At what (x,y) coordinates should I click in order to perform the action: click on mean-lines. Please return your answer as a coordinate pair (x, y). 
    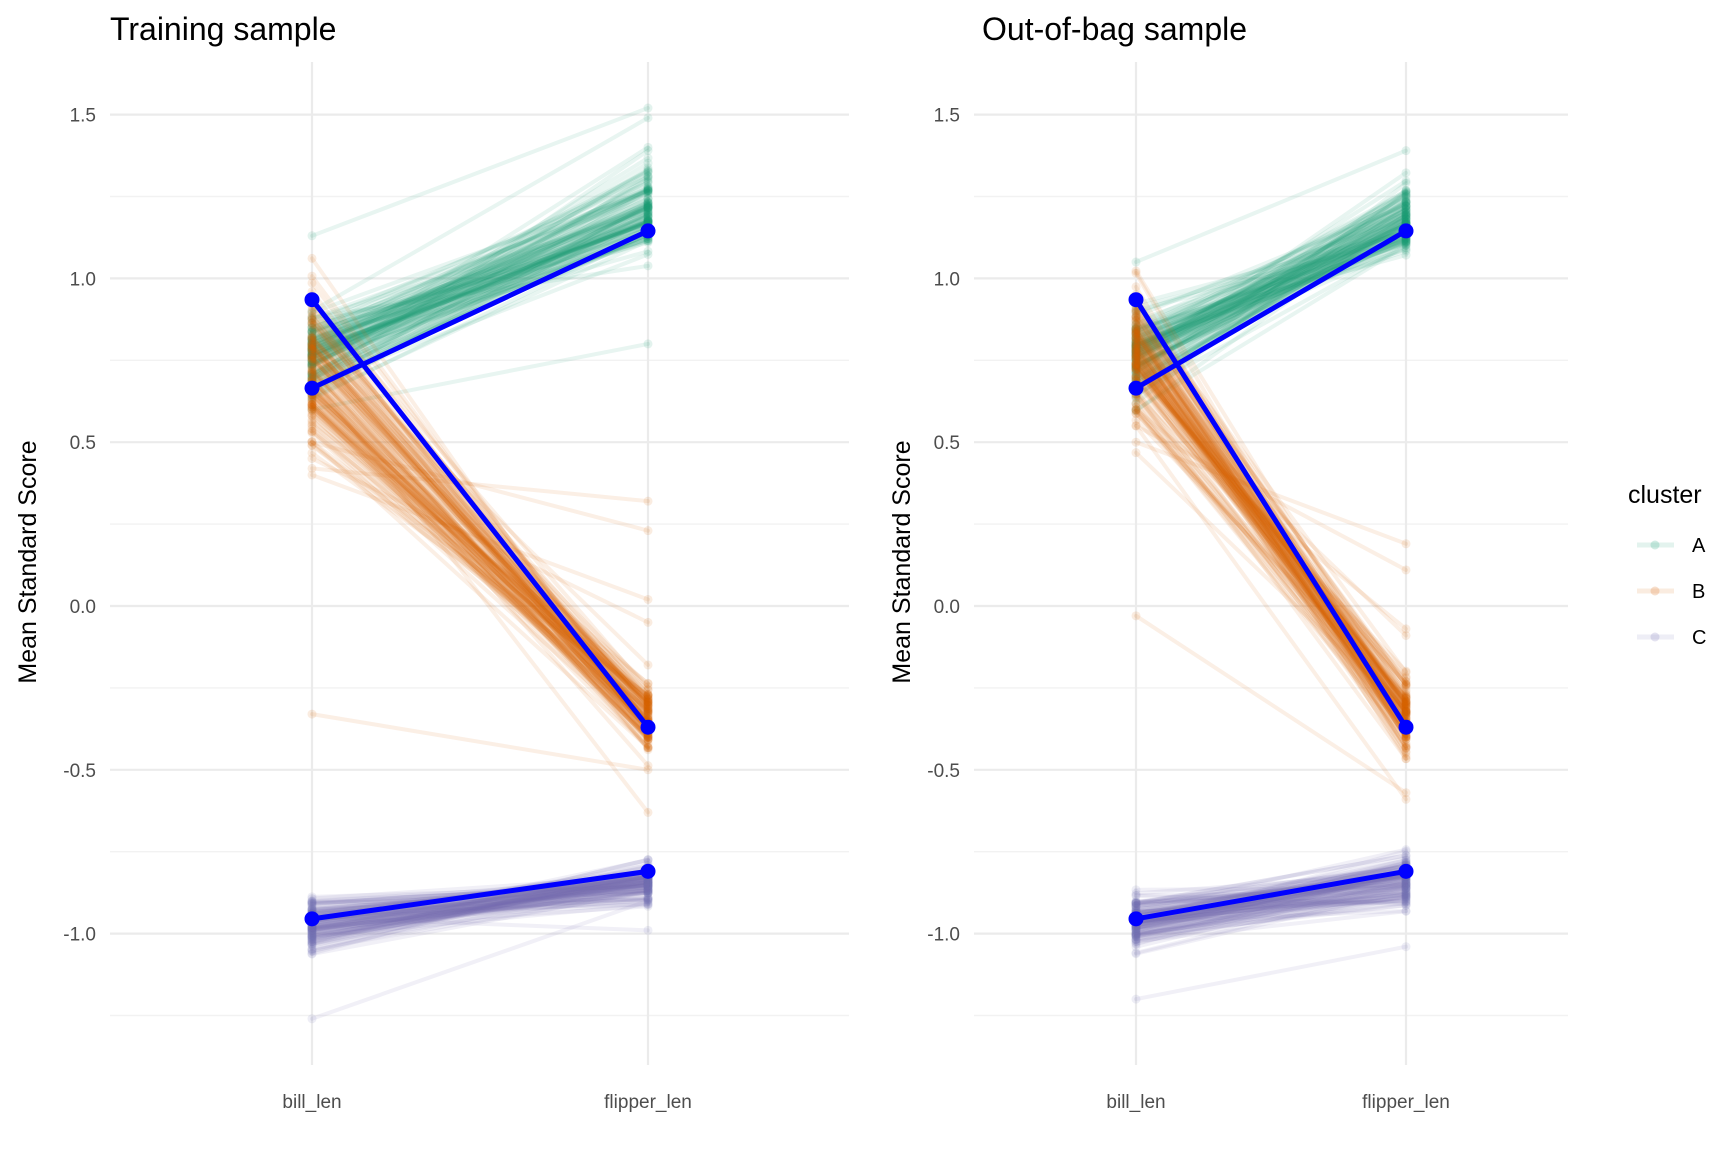
    Looking at the image, I should click on (1271, 575).